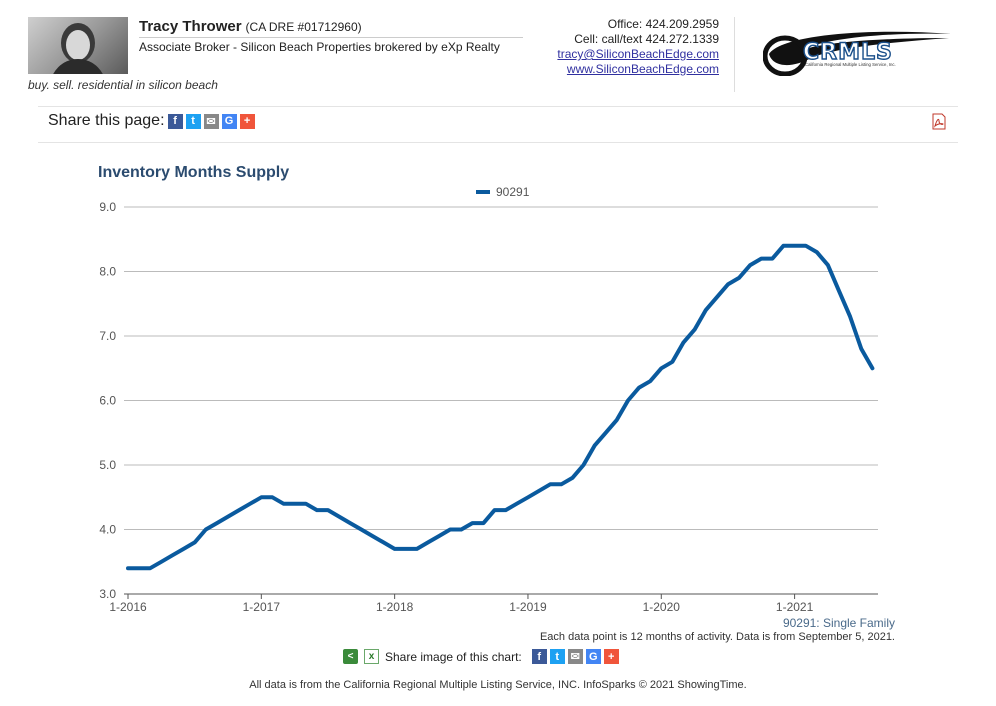 This screenshot has width=996, height=706. I want to click on logo-text: CRMLS, so click(848, 52).